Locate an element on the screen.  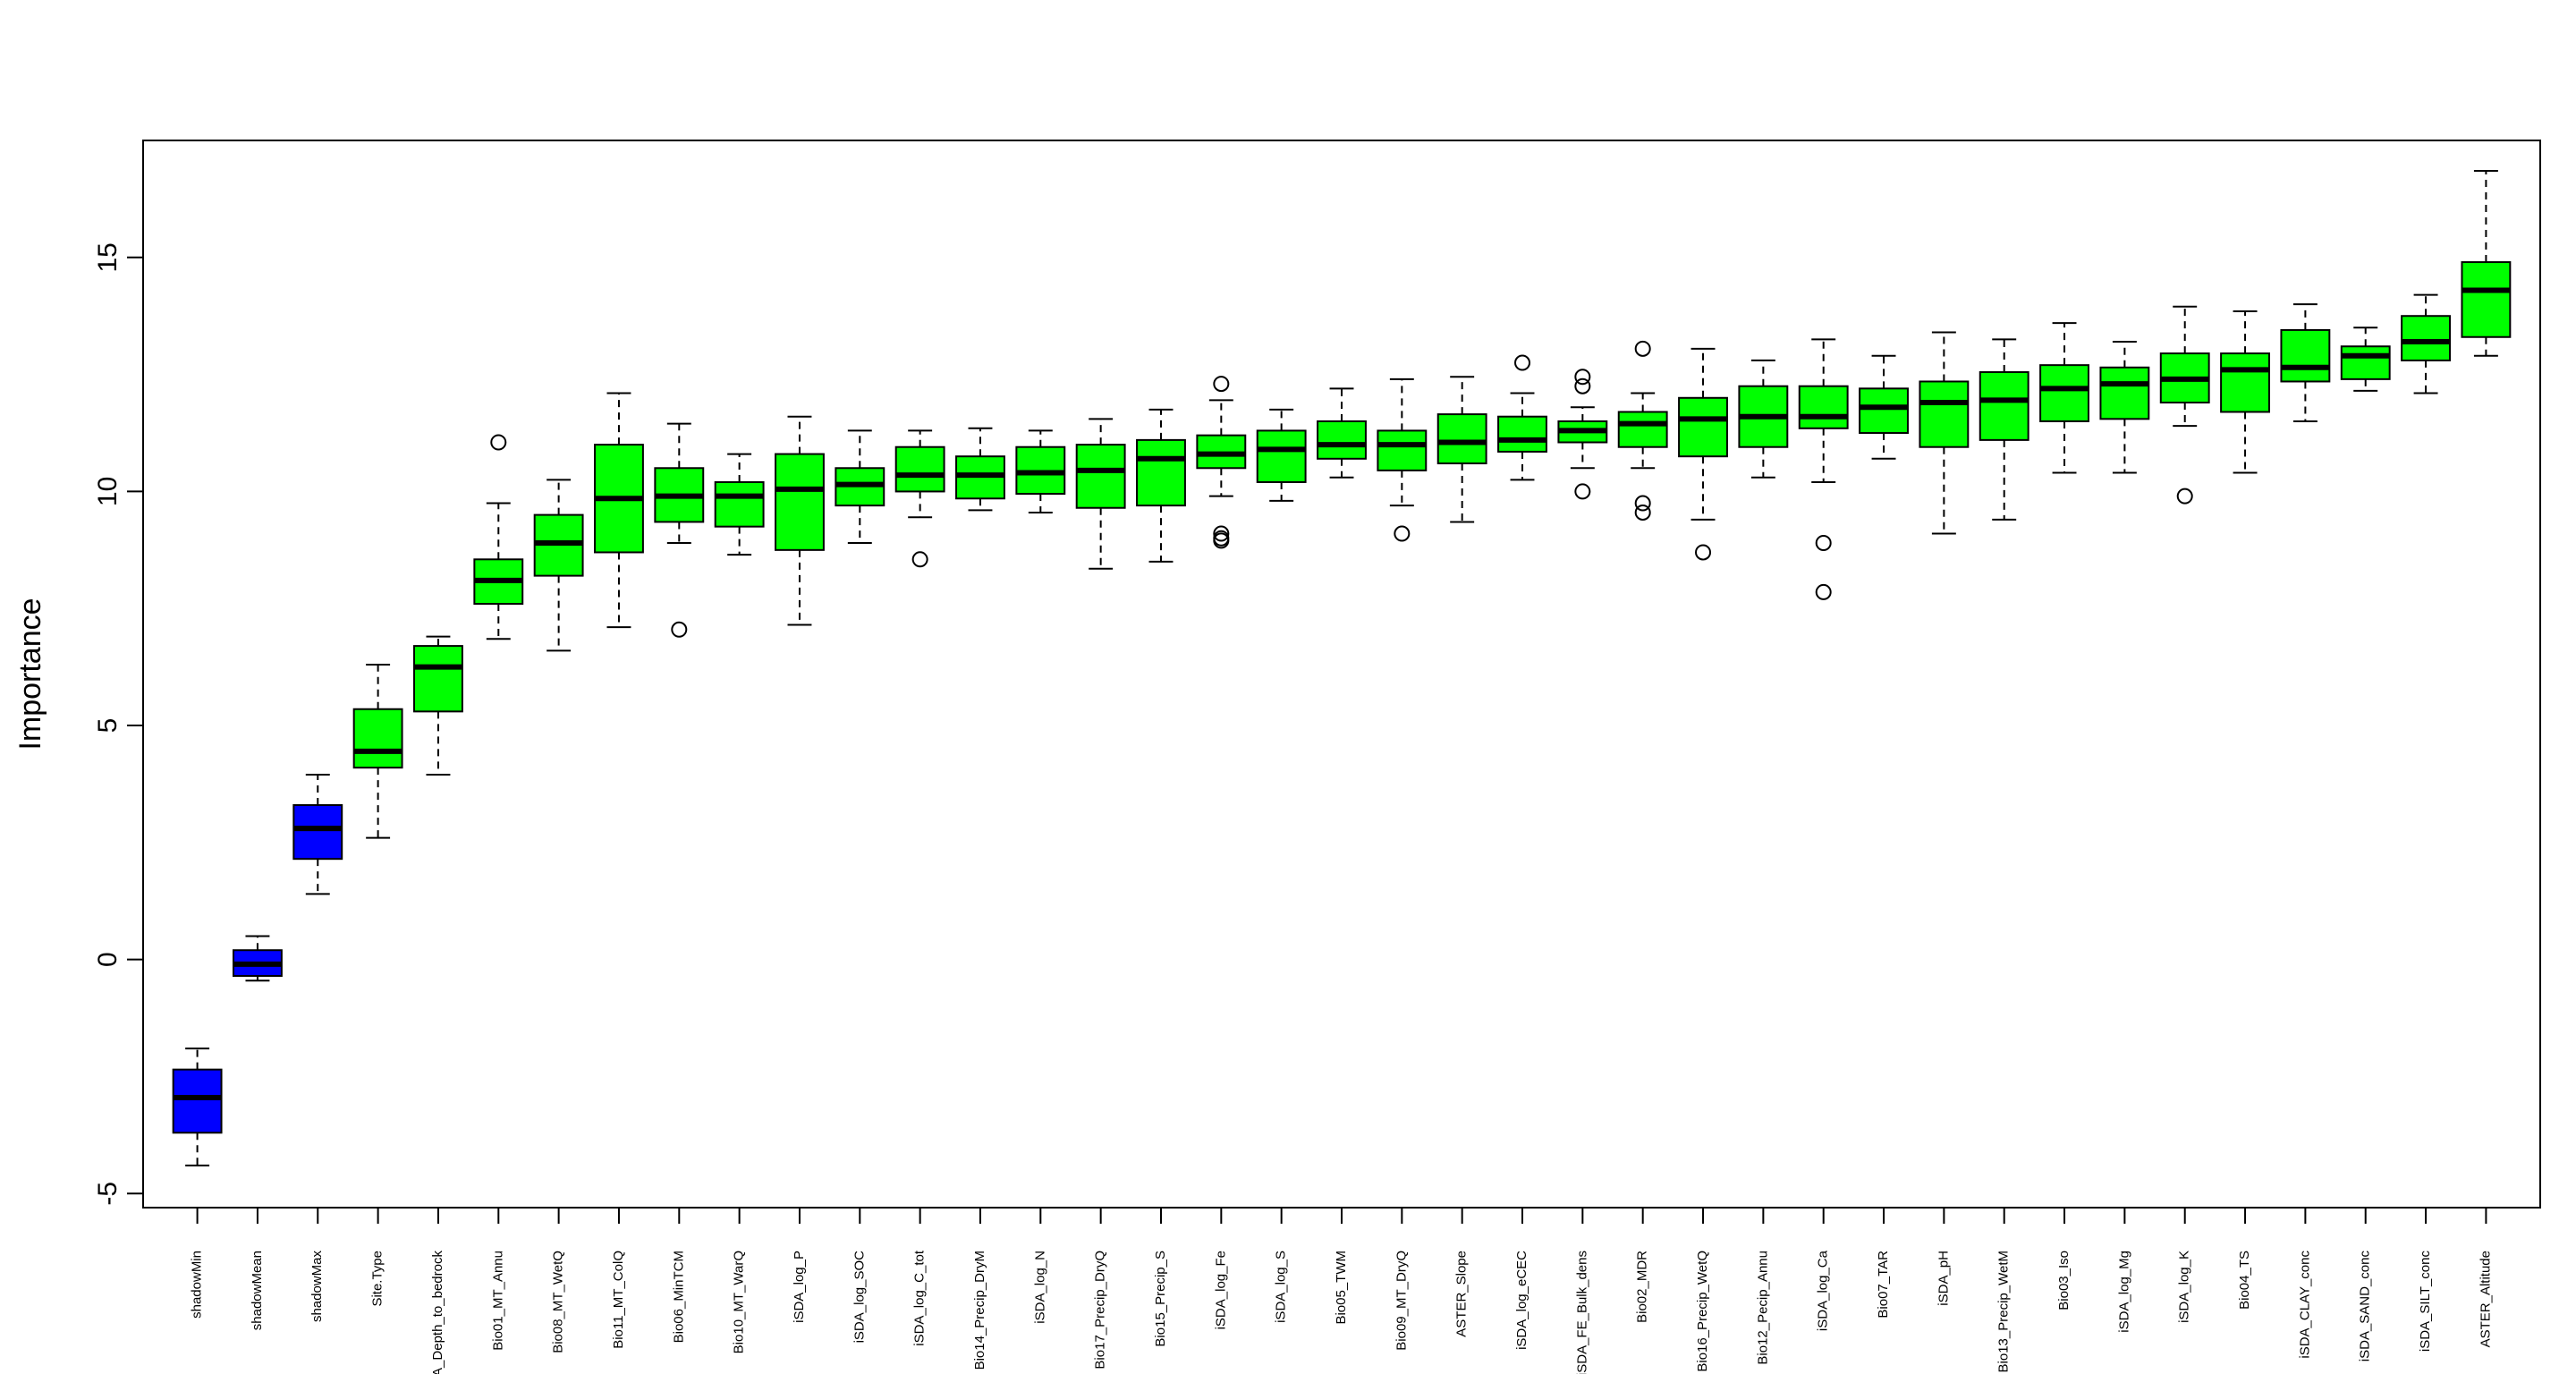
box-Bio12_Pecip_Annu is located at coordinates (1763, 419).